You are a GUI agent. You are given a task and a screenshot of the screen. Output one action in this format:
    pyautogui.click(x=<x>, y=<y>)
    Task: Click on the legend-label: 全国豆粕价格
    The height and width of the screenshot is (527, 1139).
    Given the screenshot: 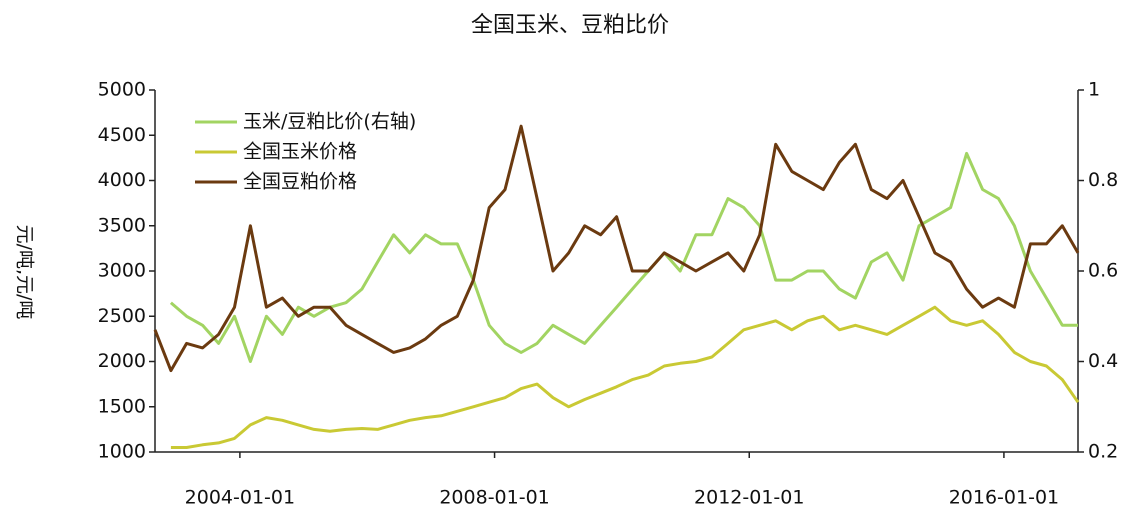 What is the action you would take?
    pyautogui.click(x=300, y=182)
    